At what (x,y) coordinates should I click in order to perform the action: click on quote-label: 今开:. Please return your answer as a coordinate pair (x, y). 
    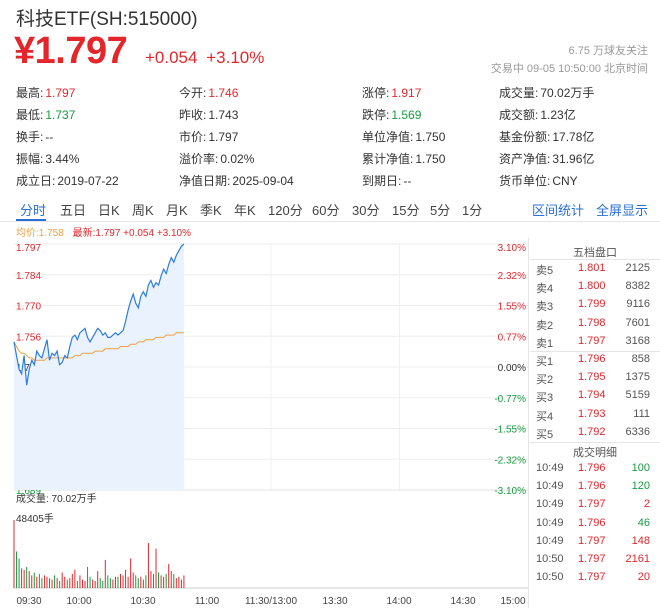
    Looking at the image, I should click on (193, 93).